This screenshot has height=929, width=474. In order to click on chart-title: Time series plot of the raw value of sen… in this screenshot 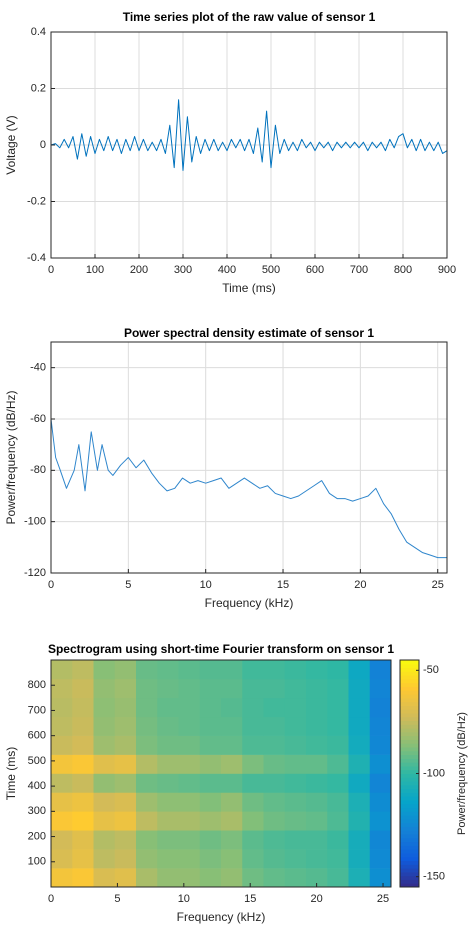, I will do `click(249, 17)`.